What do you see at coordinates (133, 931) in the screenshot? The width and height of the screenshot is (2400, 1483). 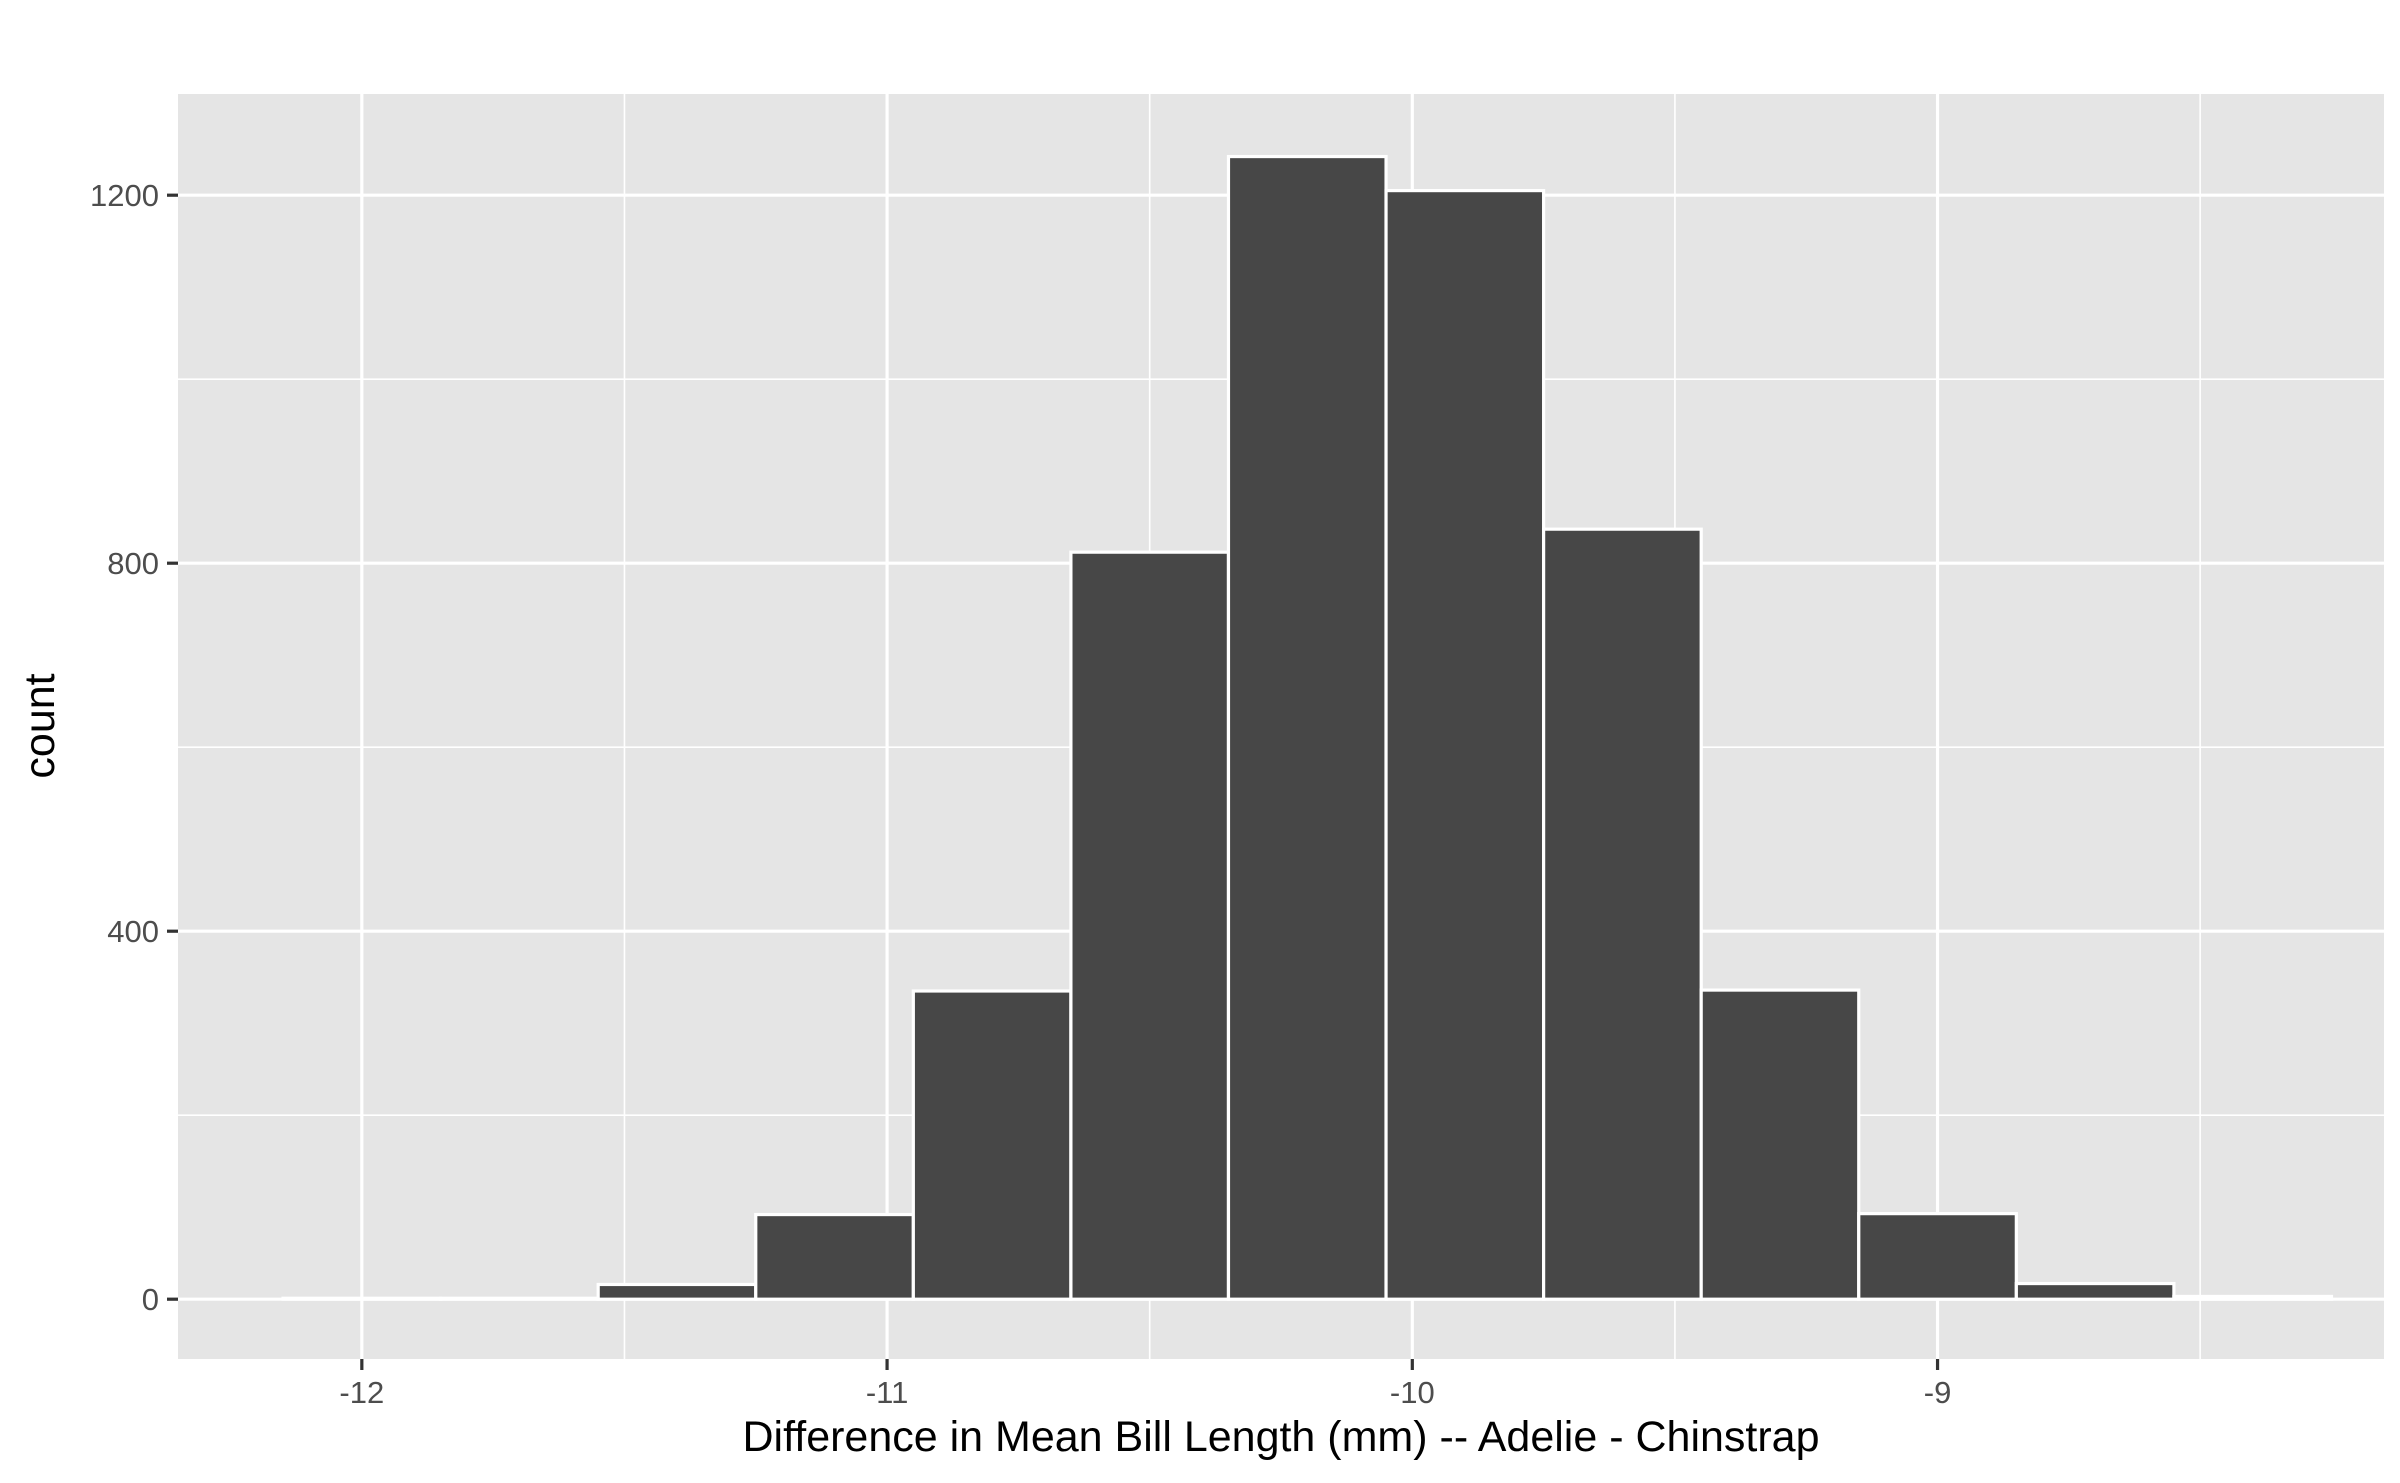 I see `y-tick-label: 400` at bounding box center [133, 931].